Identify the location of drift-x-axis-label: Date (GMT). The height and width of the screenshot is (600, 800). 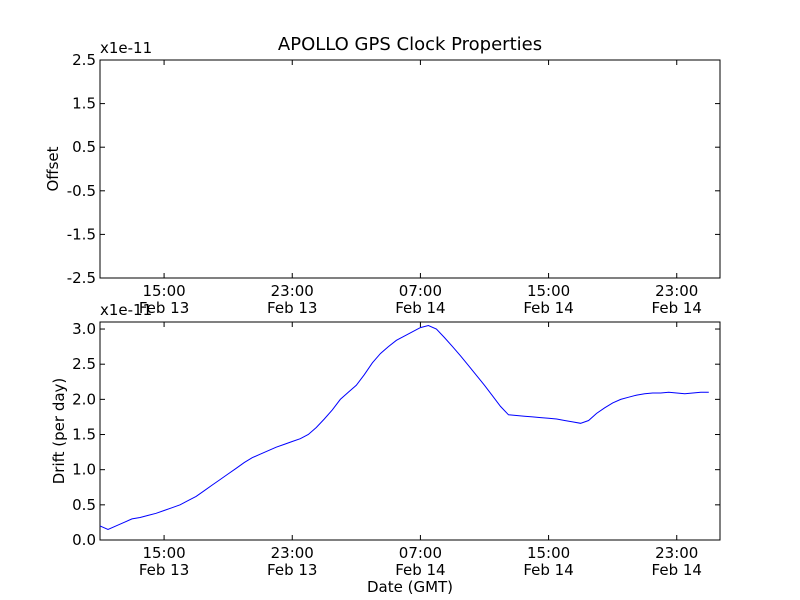
(410, 587).